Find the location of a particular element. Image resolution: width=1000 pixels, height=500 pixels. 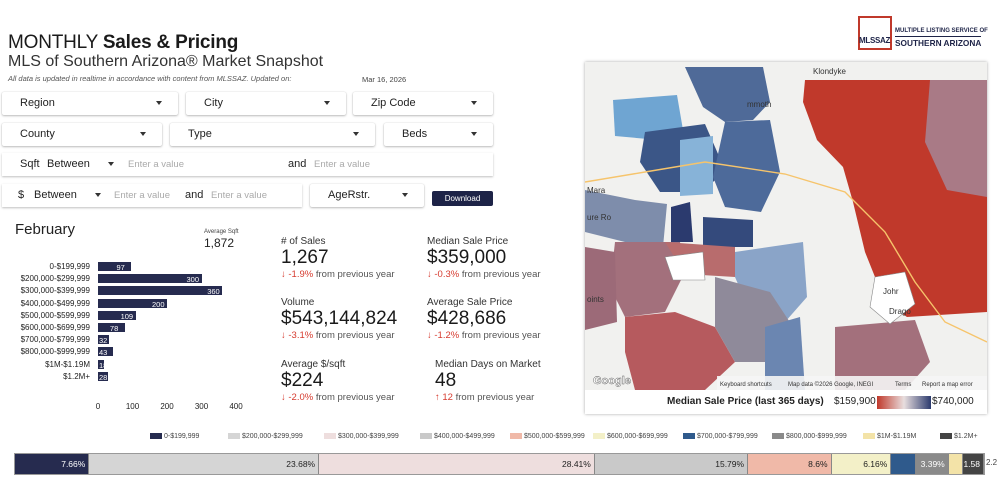

stack-segment: 3.39% is located at coordinates (932, 464).